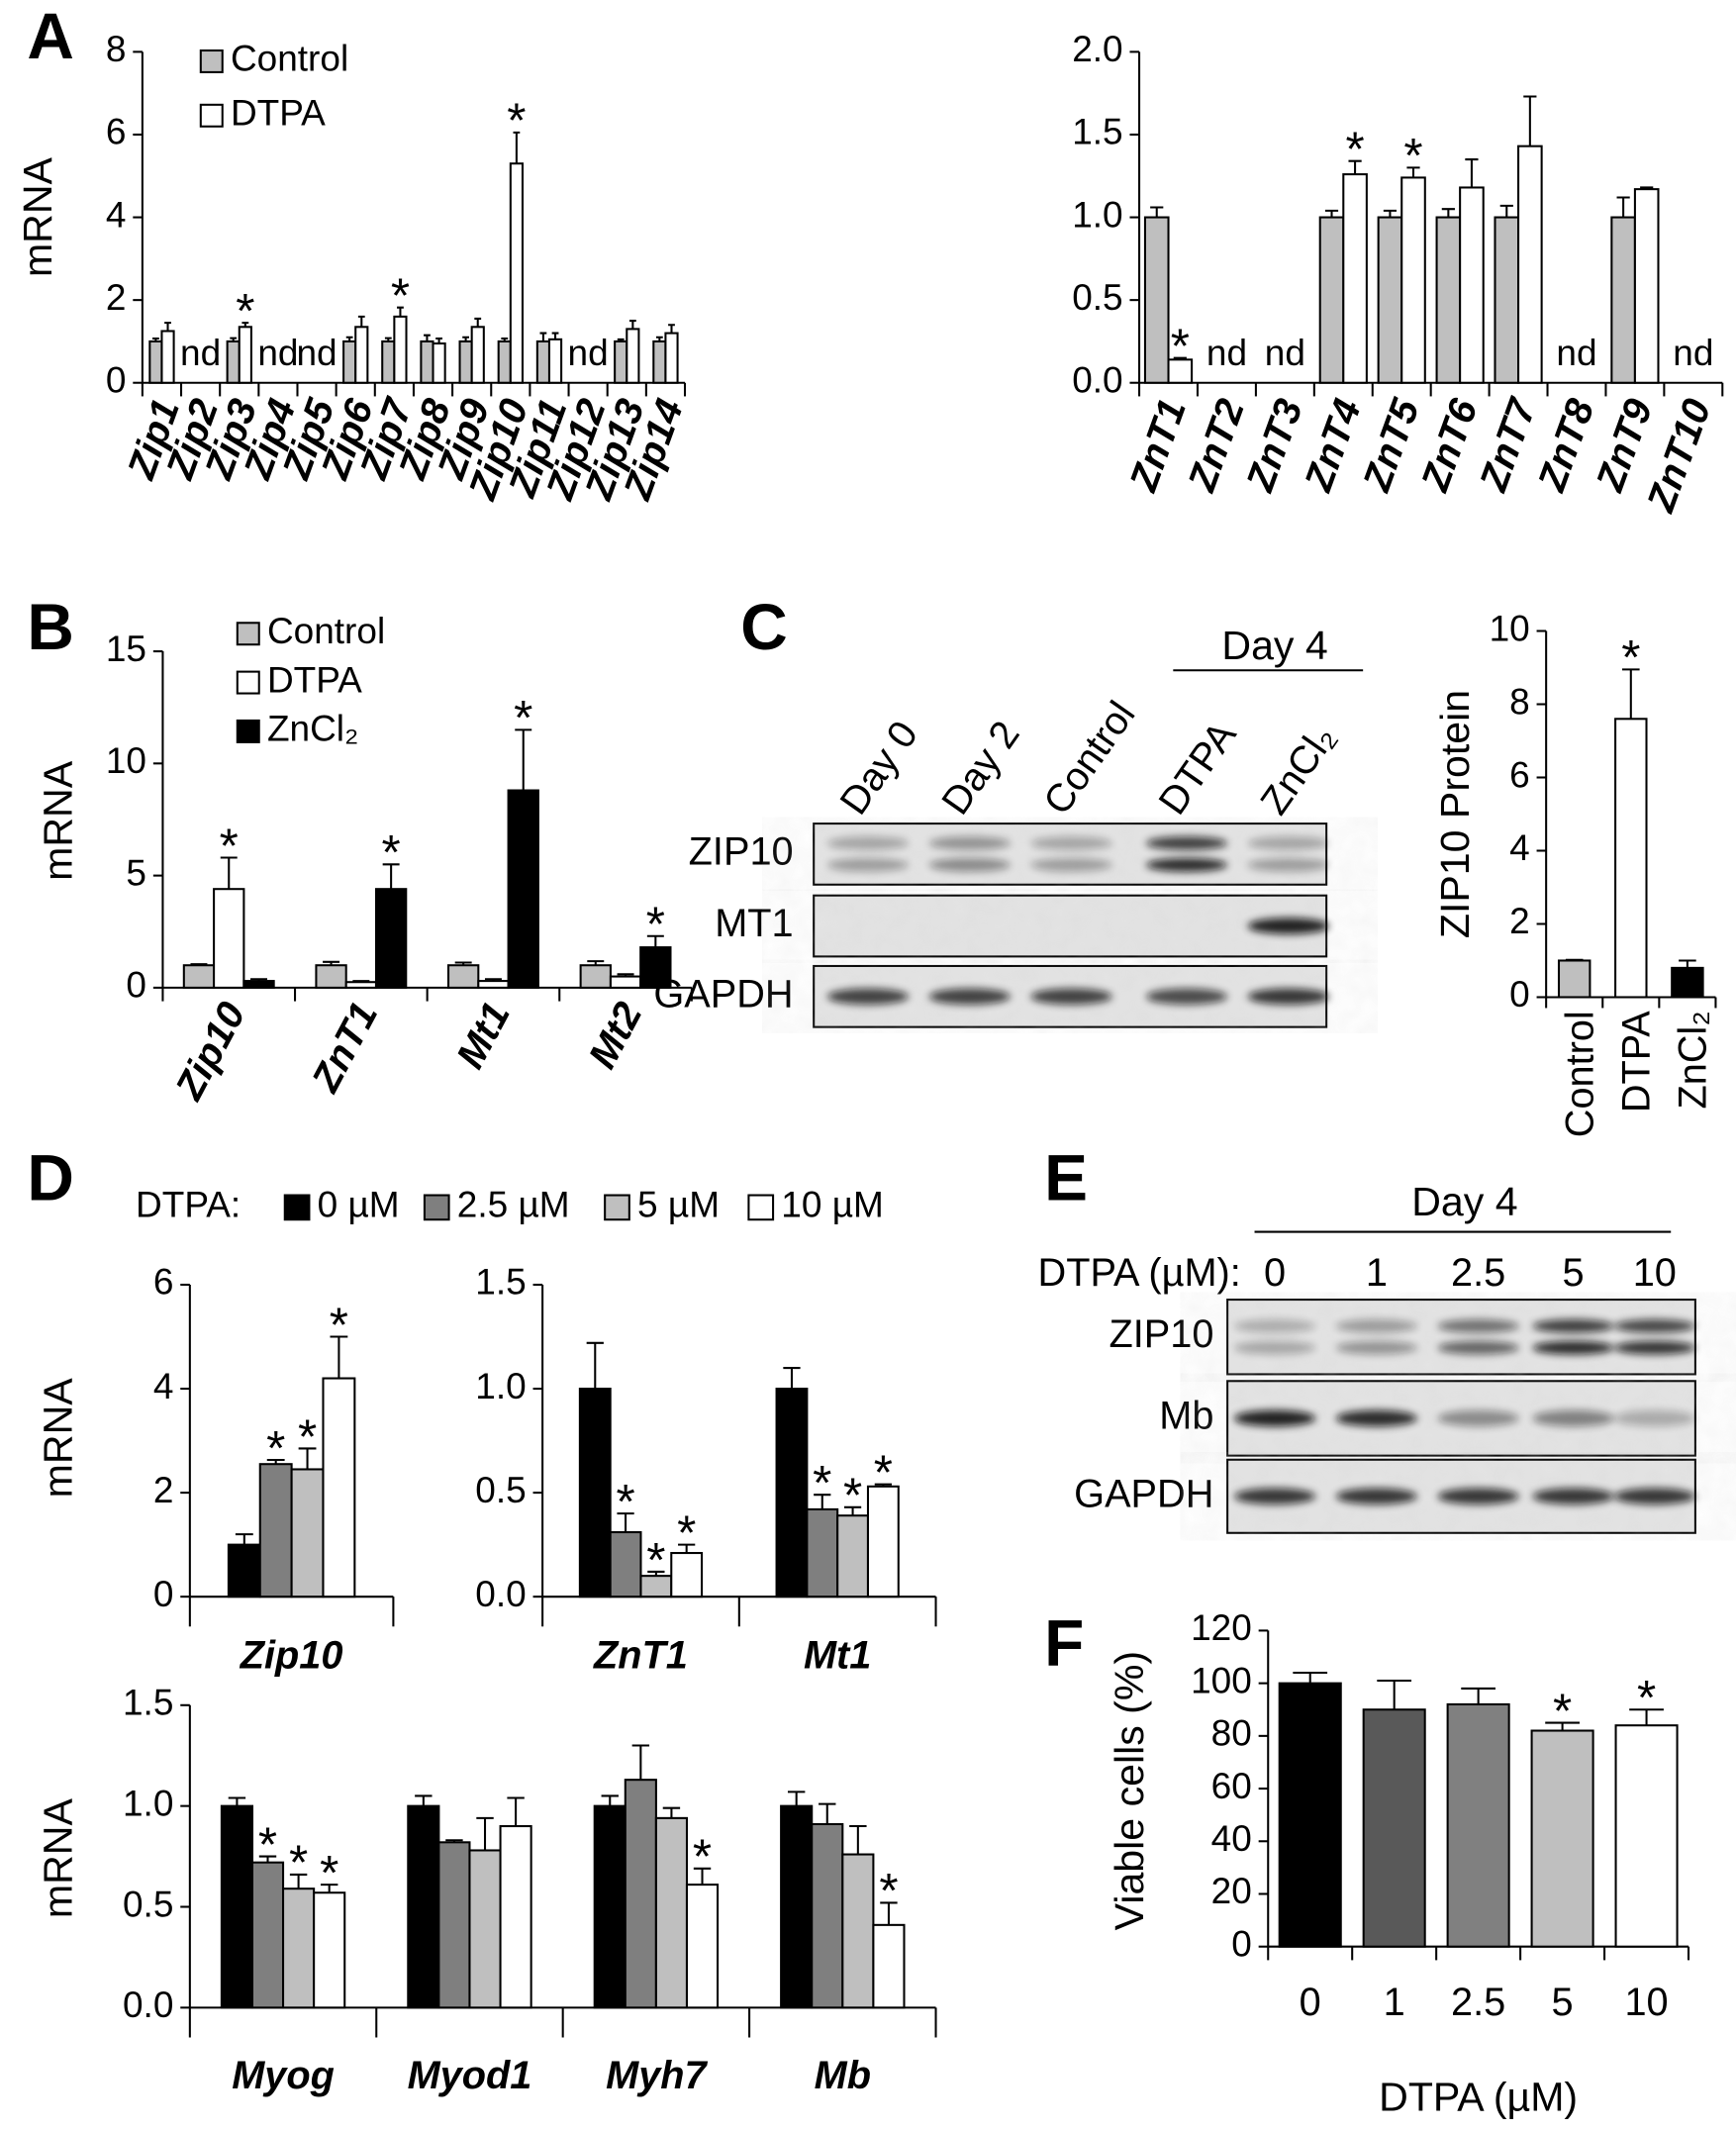 The image size is (1736, 2130). Describe the element at coordinates (1097, 132) in the screenshot. I see `y-tick-label: 1.5` at that location.